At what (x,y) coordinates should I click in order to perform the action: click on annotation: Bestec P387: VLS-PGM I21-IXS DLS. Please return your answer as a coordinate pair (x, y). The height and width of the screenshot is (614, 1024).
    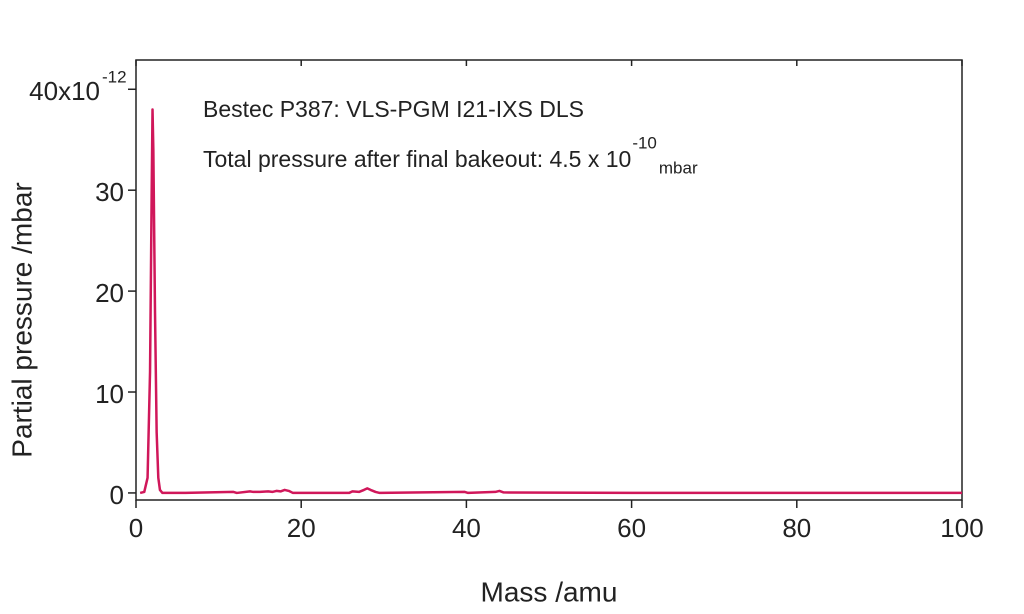
    Looking at the image, I should click on (393, 109).